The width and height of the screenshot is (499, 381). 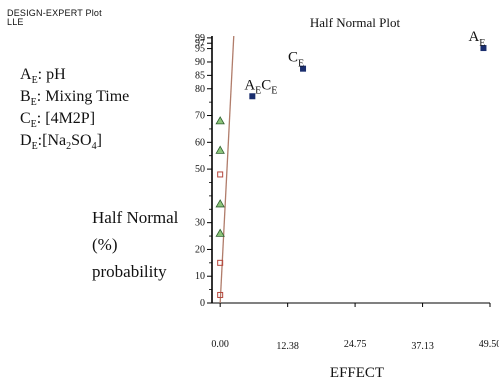 What do you see at coordinates (70, 118) in the screenshot?
I see `factor-c-name: [4M2P]` at bounding box center [70, 118].